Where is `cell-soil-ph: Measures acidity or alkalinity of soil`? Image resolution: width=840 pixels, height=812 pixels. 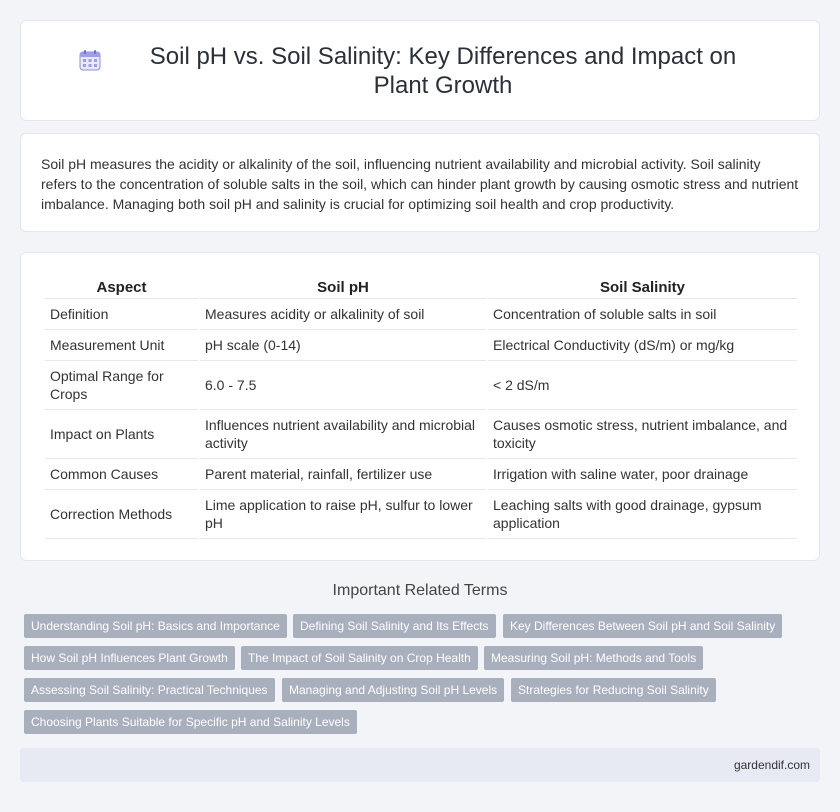 cell-soil-ph: Measures acidity or alkalinity of soil is located at coordinates (343, 314).